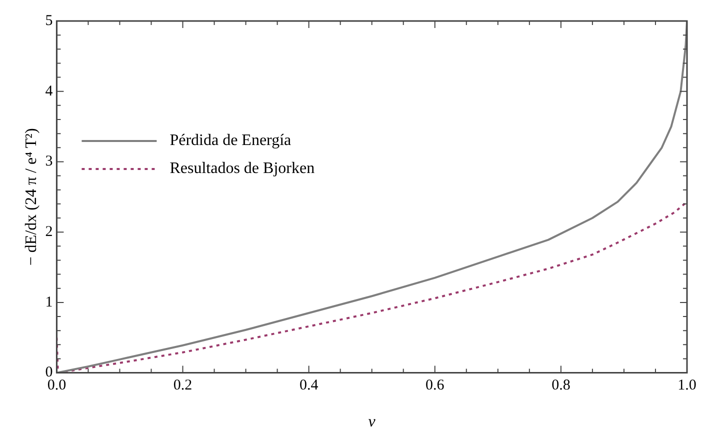 The image size is (709, 440). I want to click on y-tick-label: 2, so click(49, 232).